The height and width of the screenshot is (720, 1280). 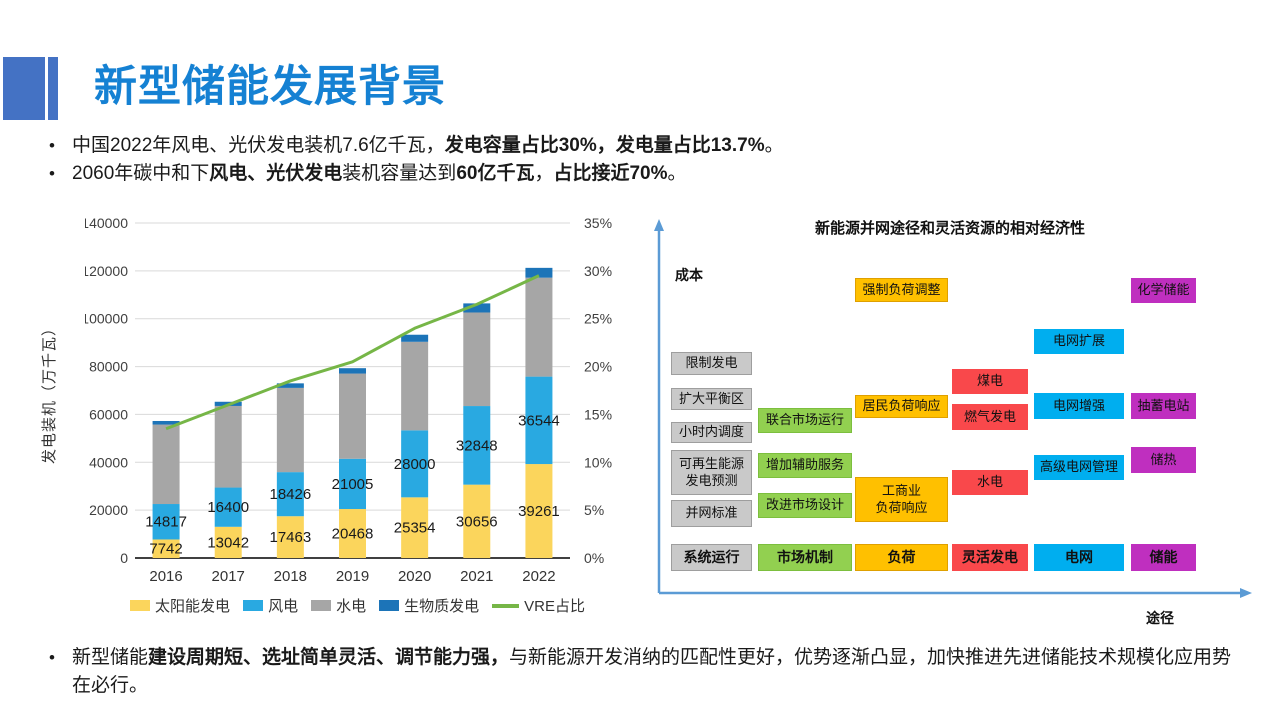 I want to click on bar-data-label: 16400, so click(x=228, y=507).